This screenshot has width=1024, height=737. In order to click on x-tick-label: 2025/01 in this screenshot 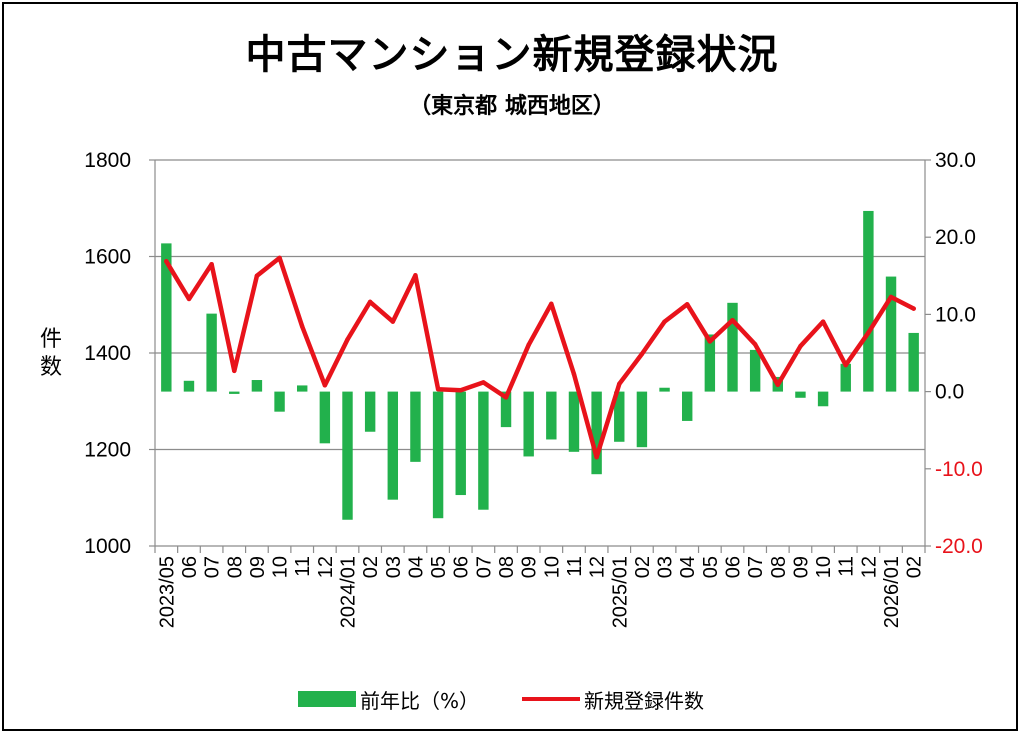, I will do `click(620, 592)`.